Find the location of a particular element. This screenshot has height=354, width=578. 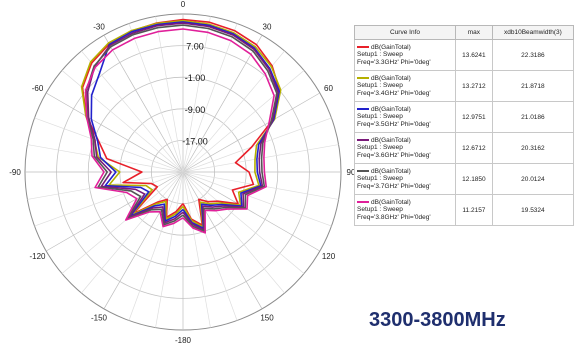

legend-header-curve-info: Curve Info is located at coordinates (405, 32).